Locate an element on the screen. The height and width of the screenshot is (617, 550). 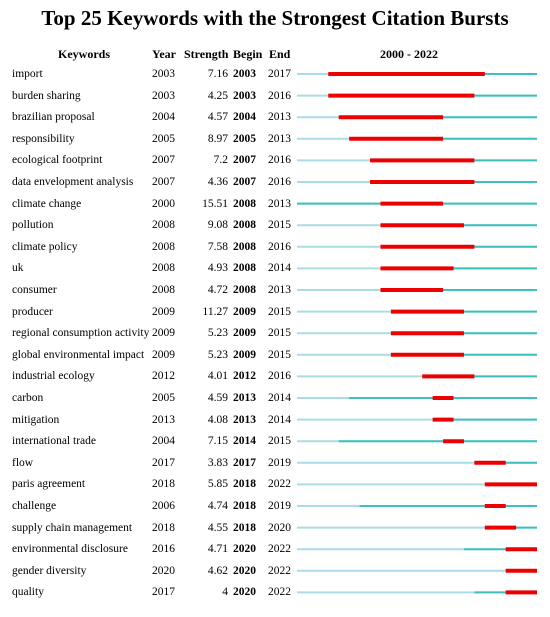
year-cell: 2013 is located at coordinates (163, 419).